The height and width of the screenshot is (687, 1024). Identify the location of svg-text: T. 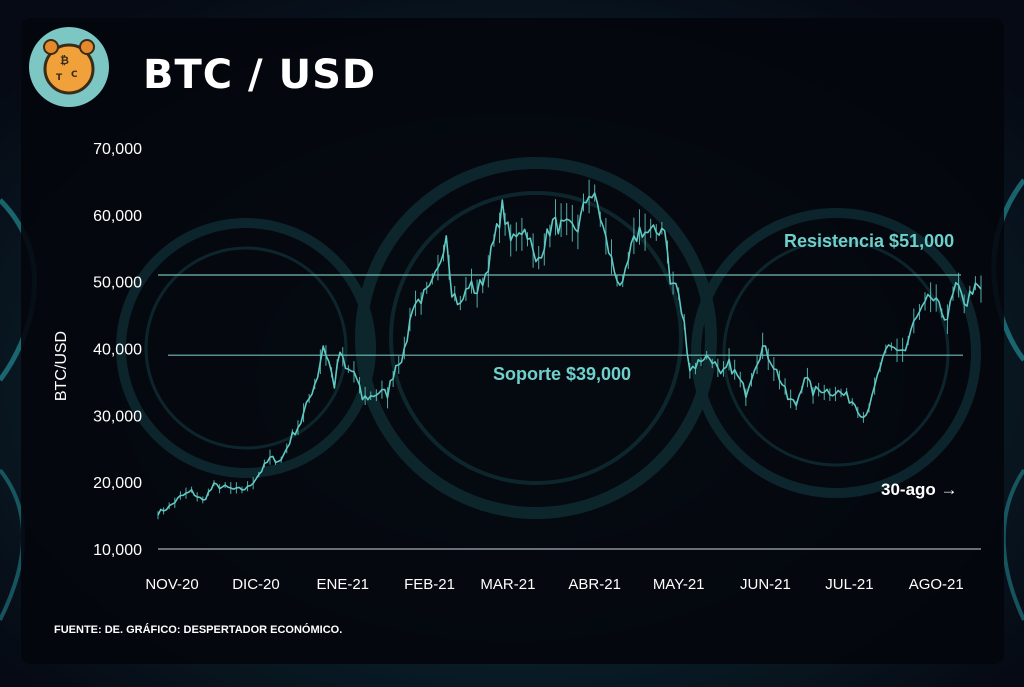
(59, 78).